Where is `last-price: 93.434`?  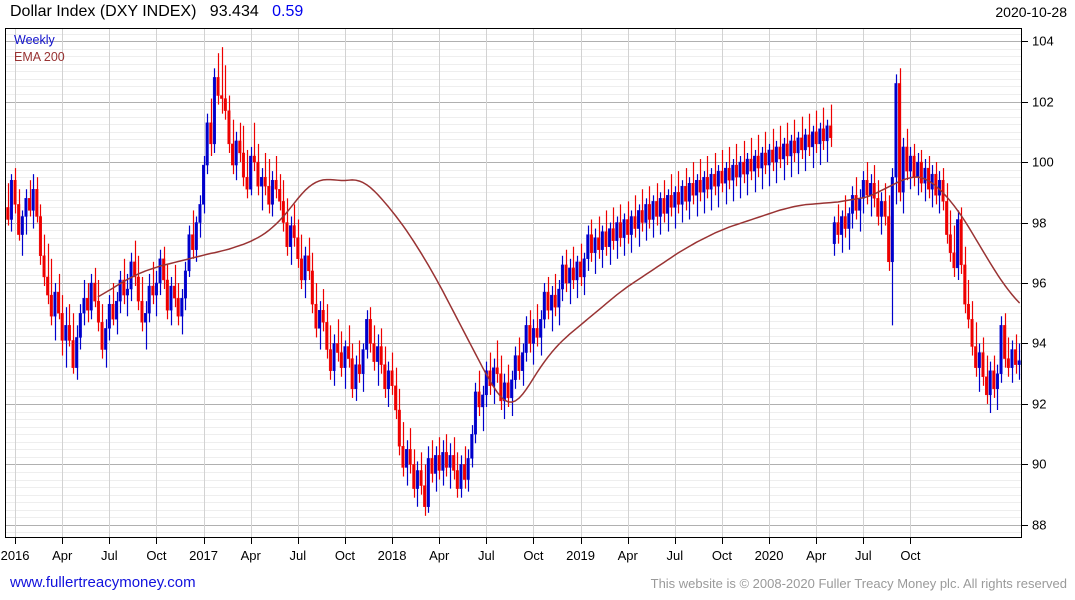 last-price: 93.434 is located at coordinates (234, 11).